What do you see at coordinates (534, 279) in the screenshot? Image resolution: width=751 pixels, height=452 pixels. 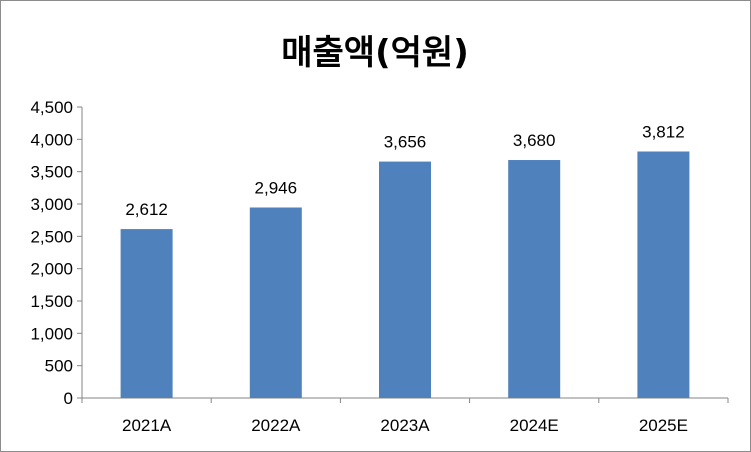 I see `bar-2024E` at bounding box center [534, 279].